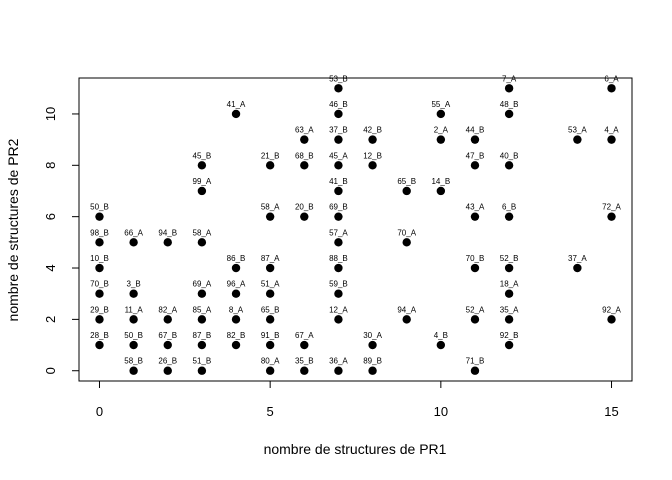 The image size is (672, 480). Describe the element at coordinates (99, 207) in the screenshot. I see `data-point-label: 50_B` at that location.